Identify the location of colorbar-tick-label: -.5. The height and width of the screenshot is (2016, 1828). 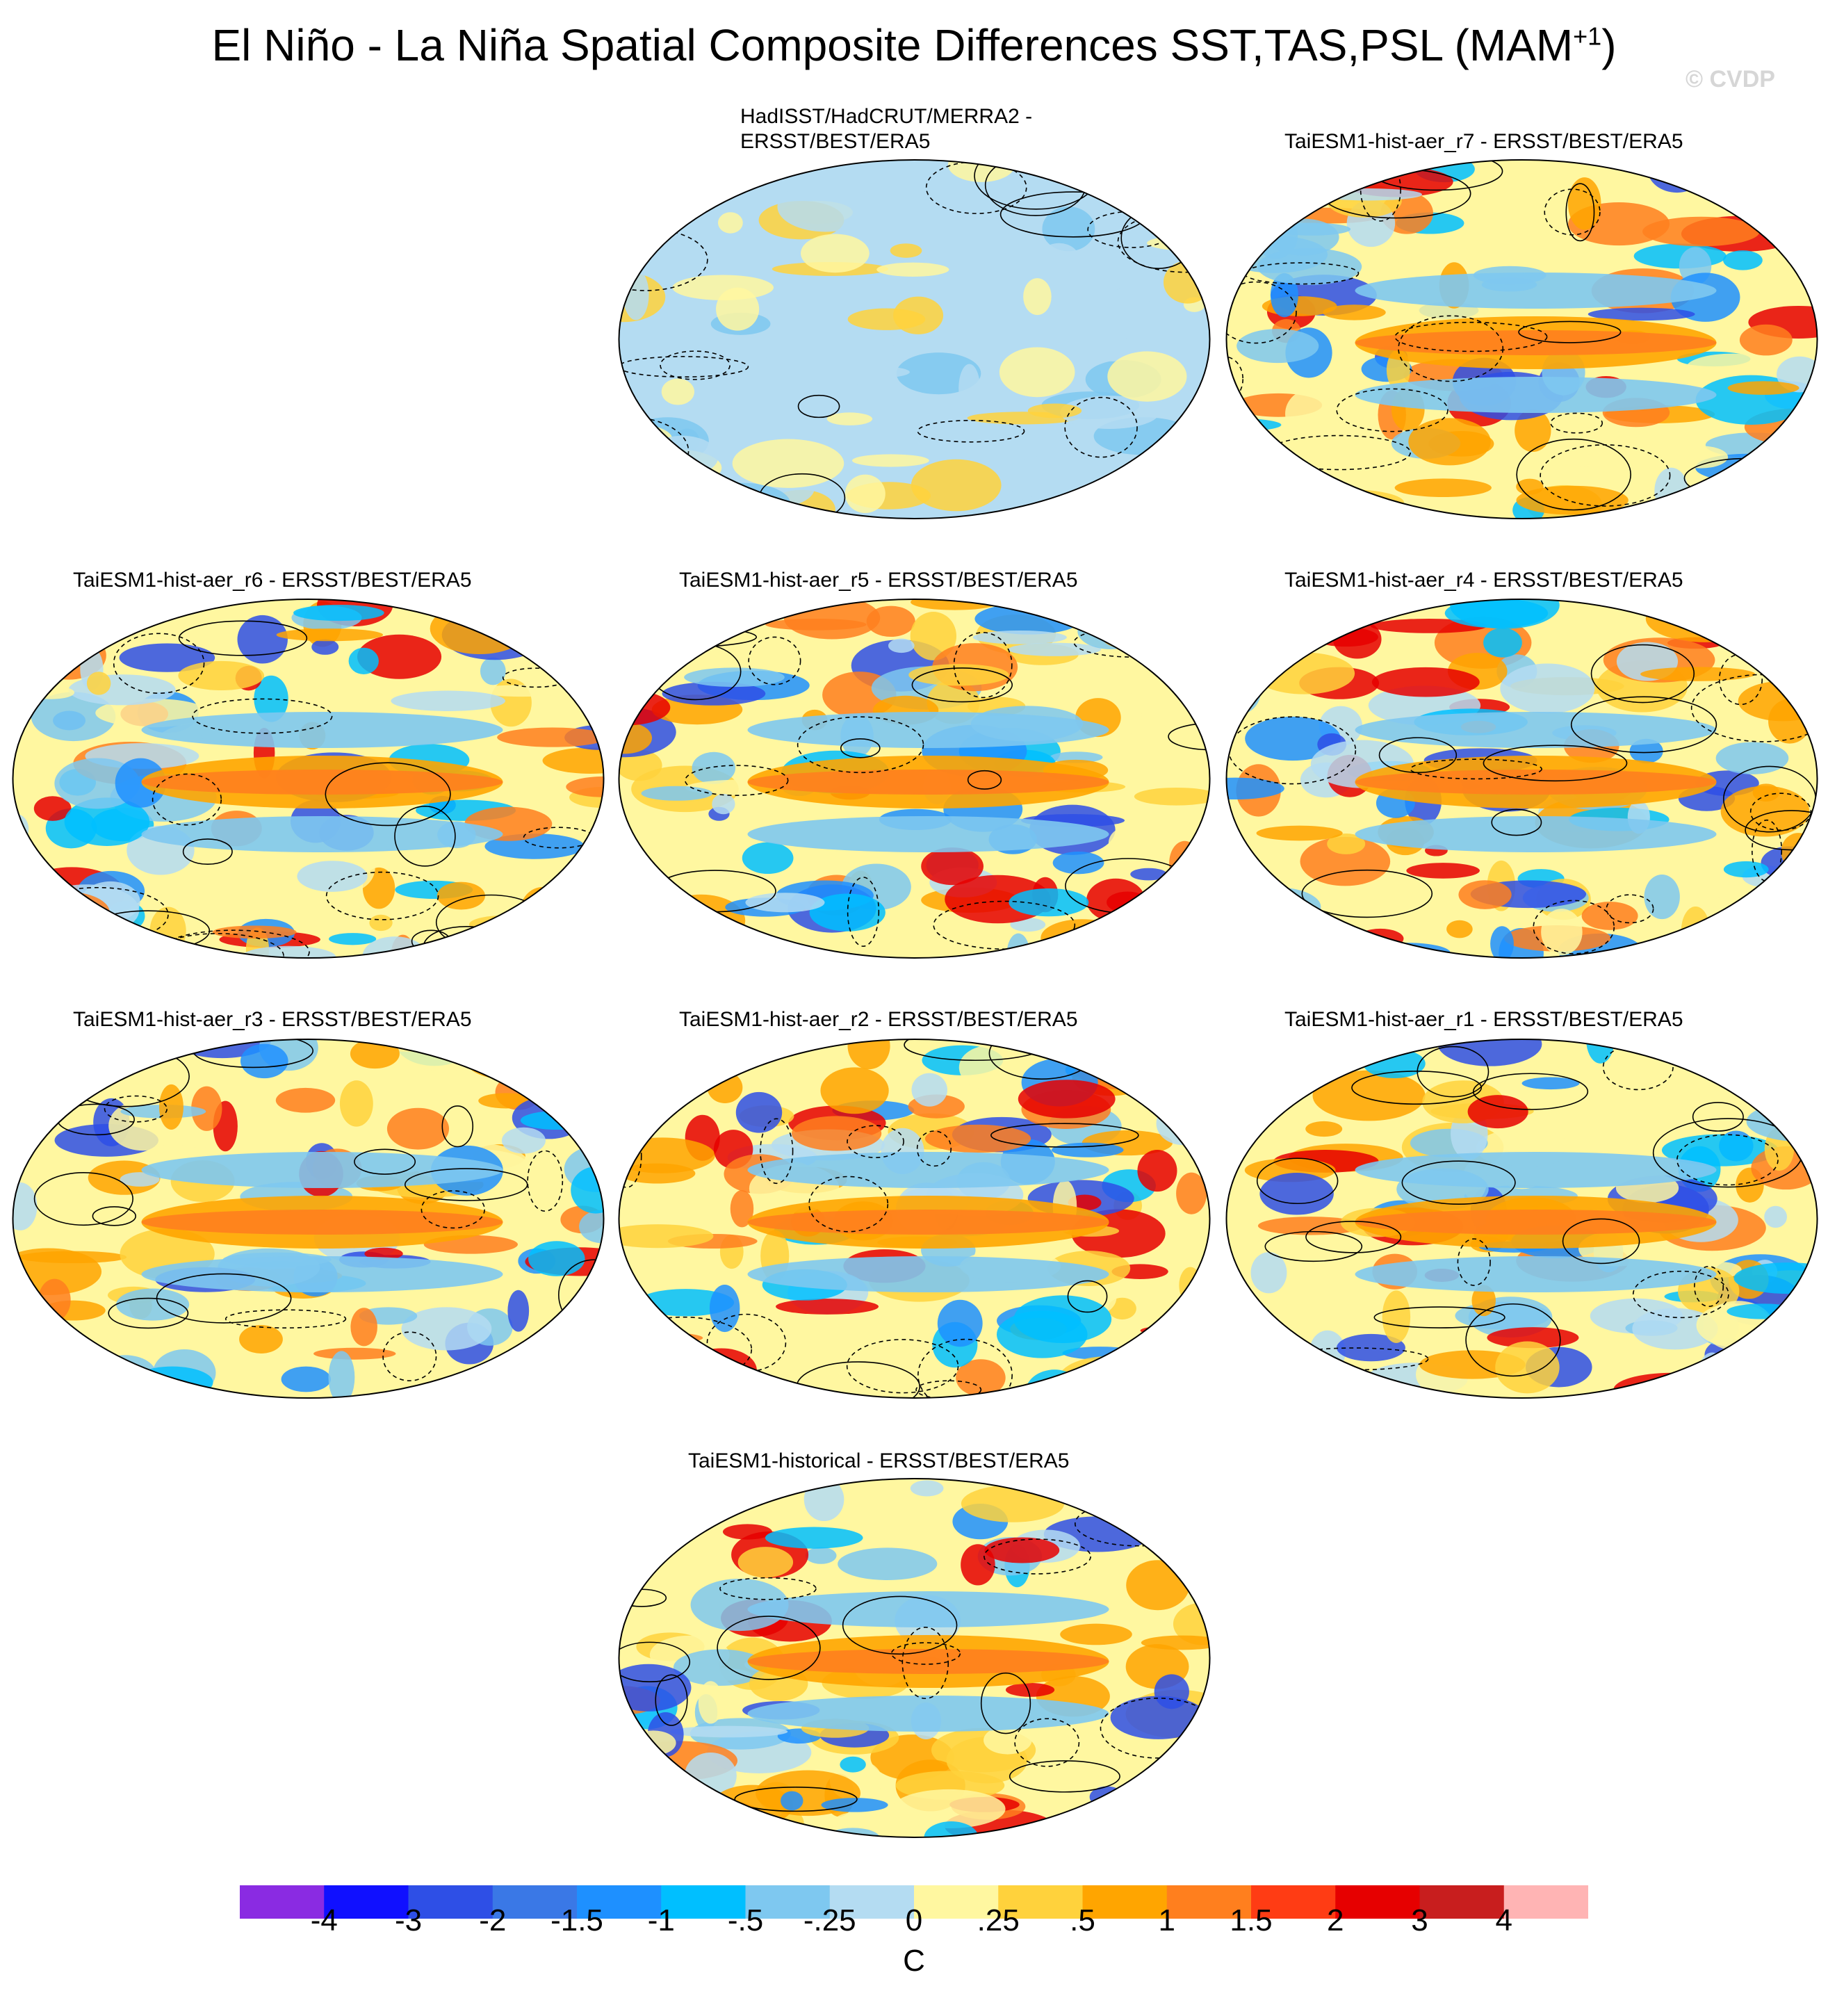
(745, 1920).